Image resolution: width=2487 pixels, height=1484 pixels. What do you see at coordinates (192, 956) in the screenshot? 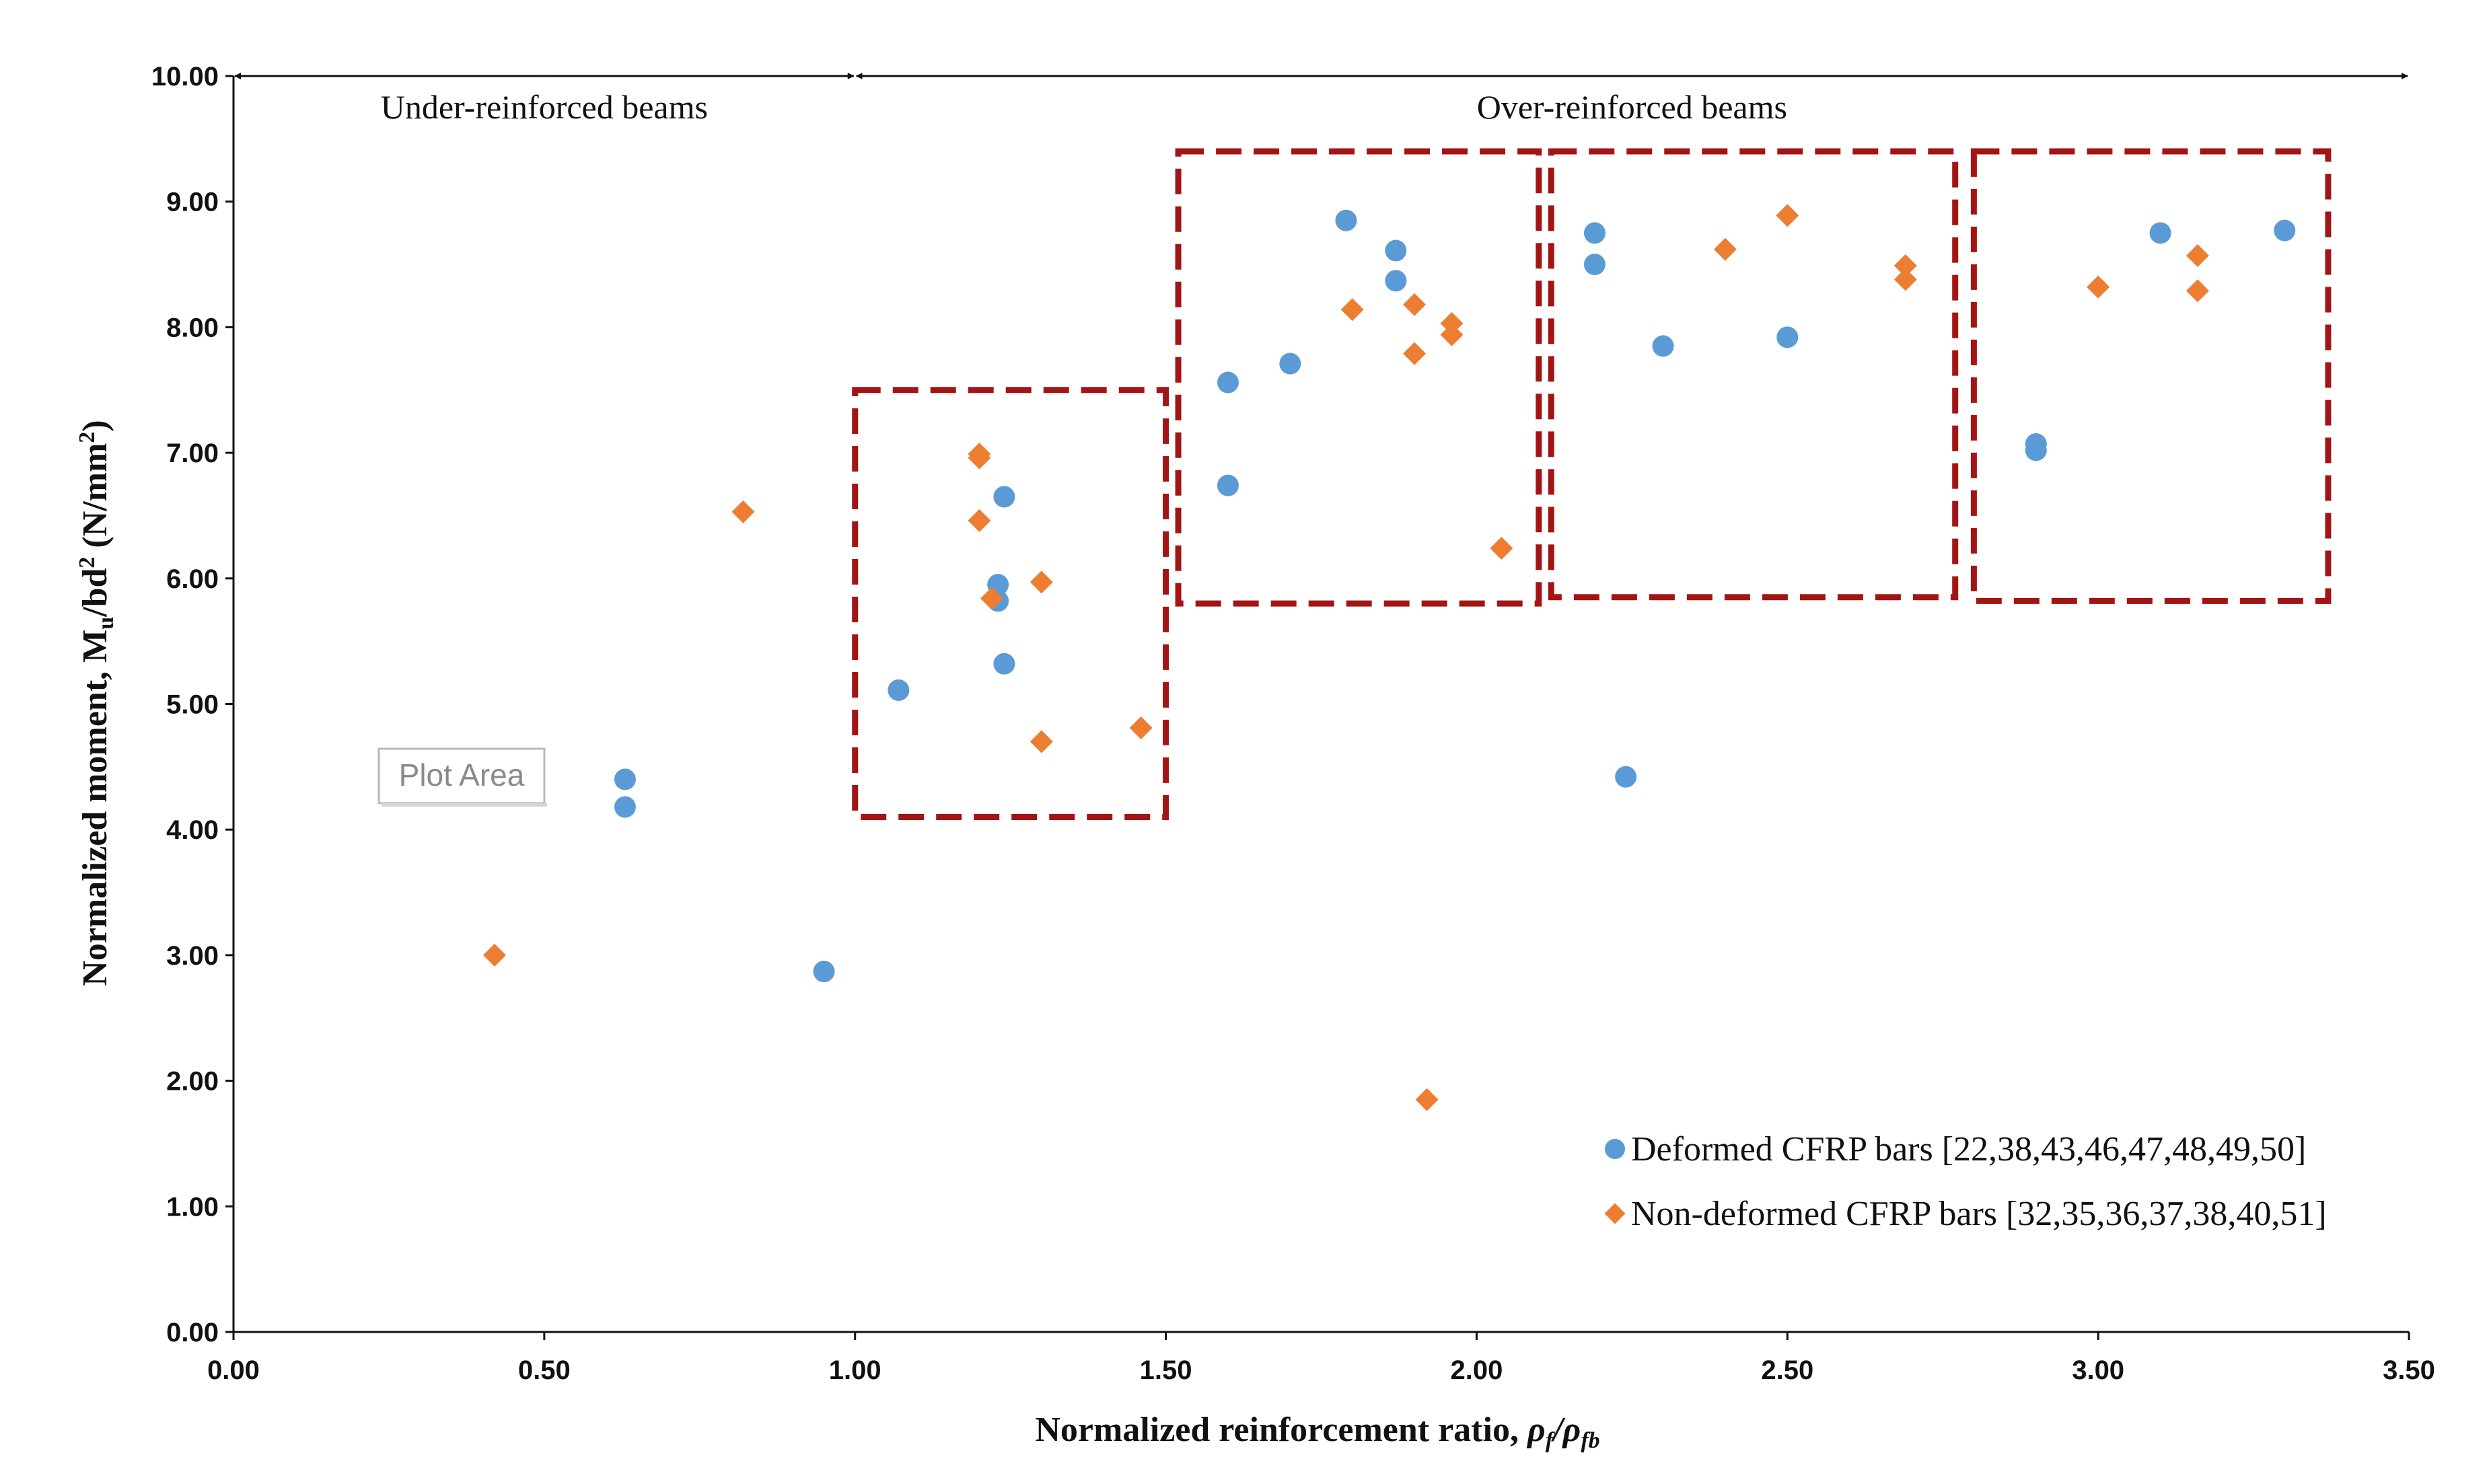
I see `y-tick-label: 3.00` at bounding box center [192, 956].